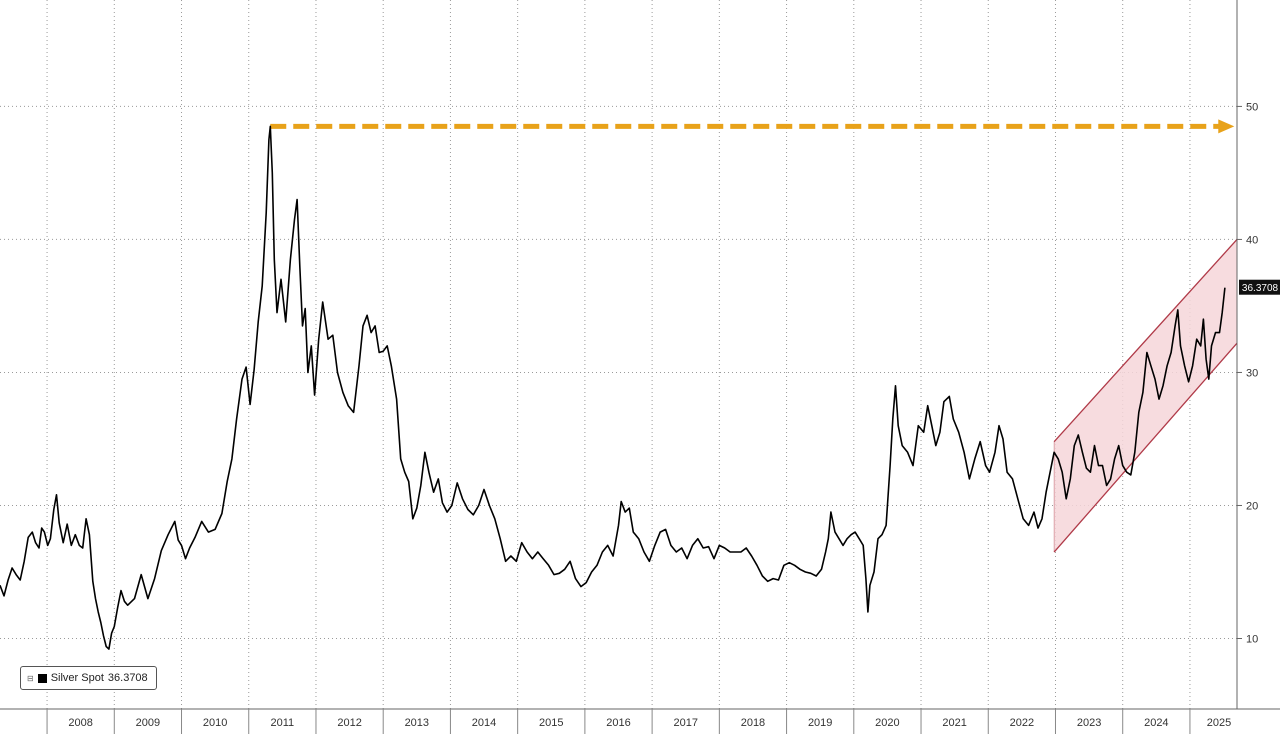 The width and height of the screenshot is (1280, 739). I want to click on last-value-label: 36.3708, so click(1260, 288).